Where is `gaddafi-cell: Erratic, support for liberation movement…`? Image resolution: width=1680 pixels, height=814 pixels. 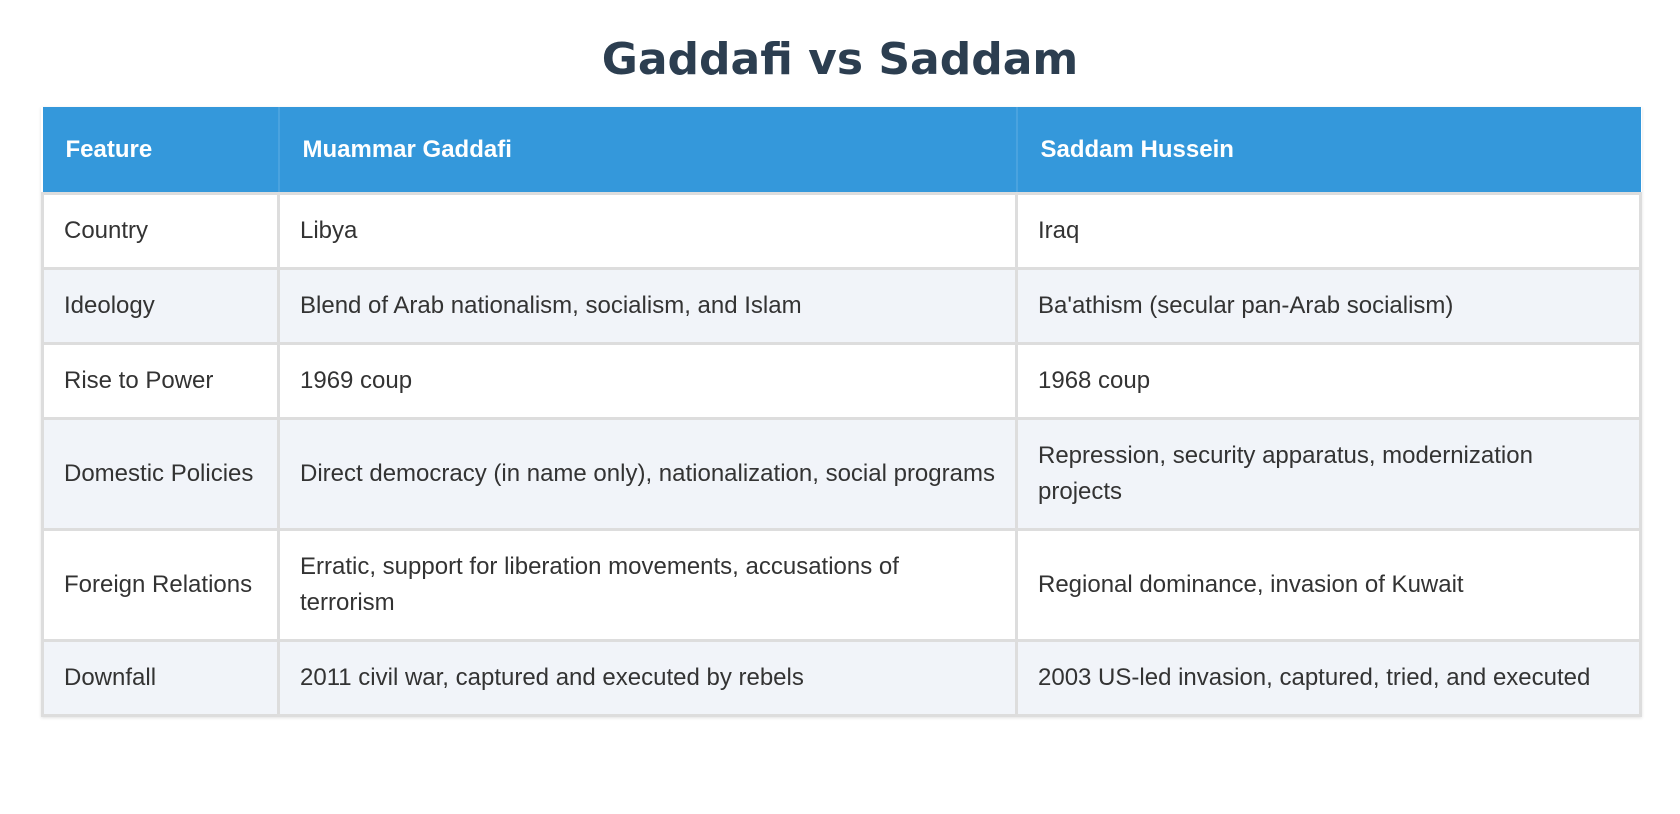
gaddafi-cell: Erratic, support for liberation movement… is located at coordinates (647, 585).